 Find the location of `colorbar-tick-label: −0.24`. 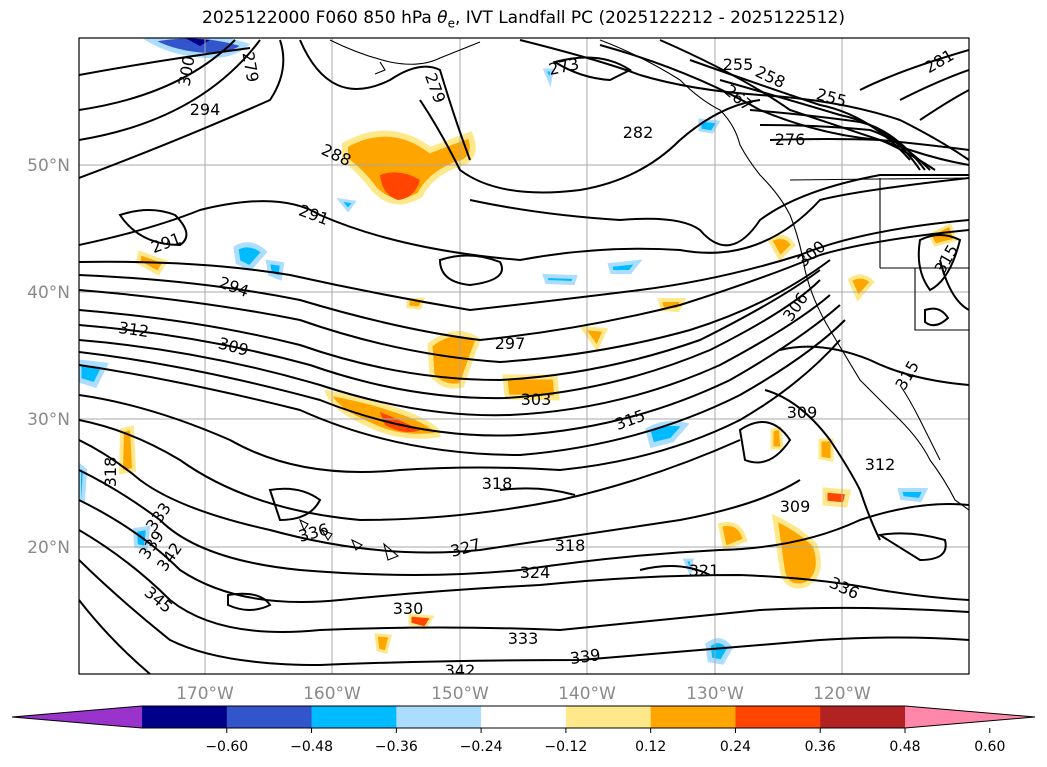

colorbar-tick-label: −0.24 is located at coordinates (481, 747).